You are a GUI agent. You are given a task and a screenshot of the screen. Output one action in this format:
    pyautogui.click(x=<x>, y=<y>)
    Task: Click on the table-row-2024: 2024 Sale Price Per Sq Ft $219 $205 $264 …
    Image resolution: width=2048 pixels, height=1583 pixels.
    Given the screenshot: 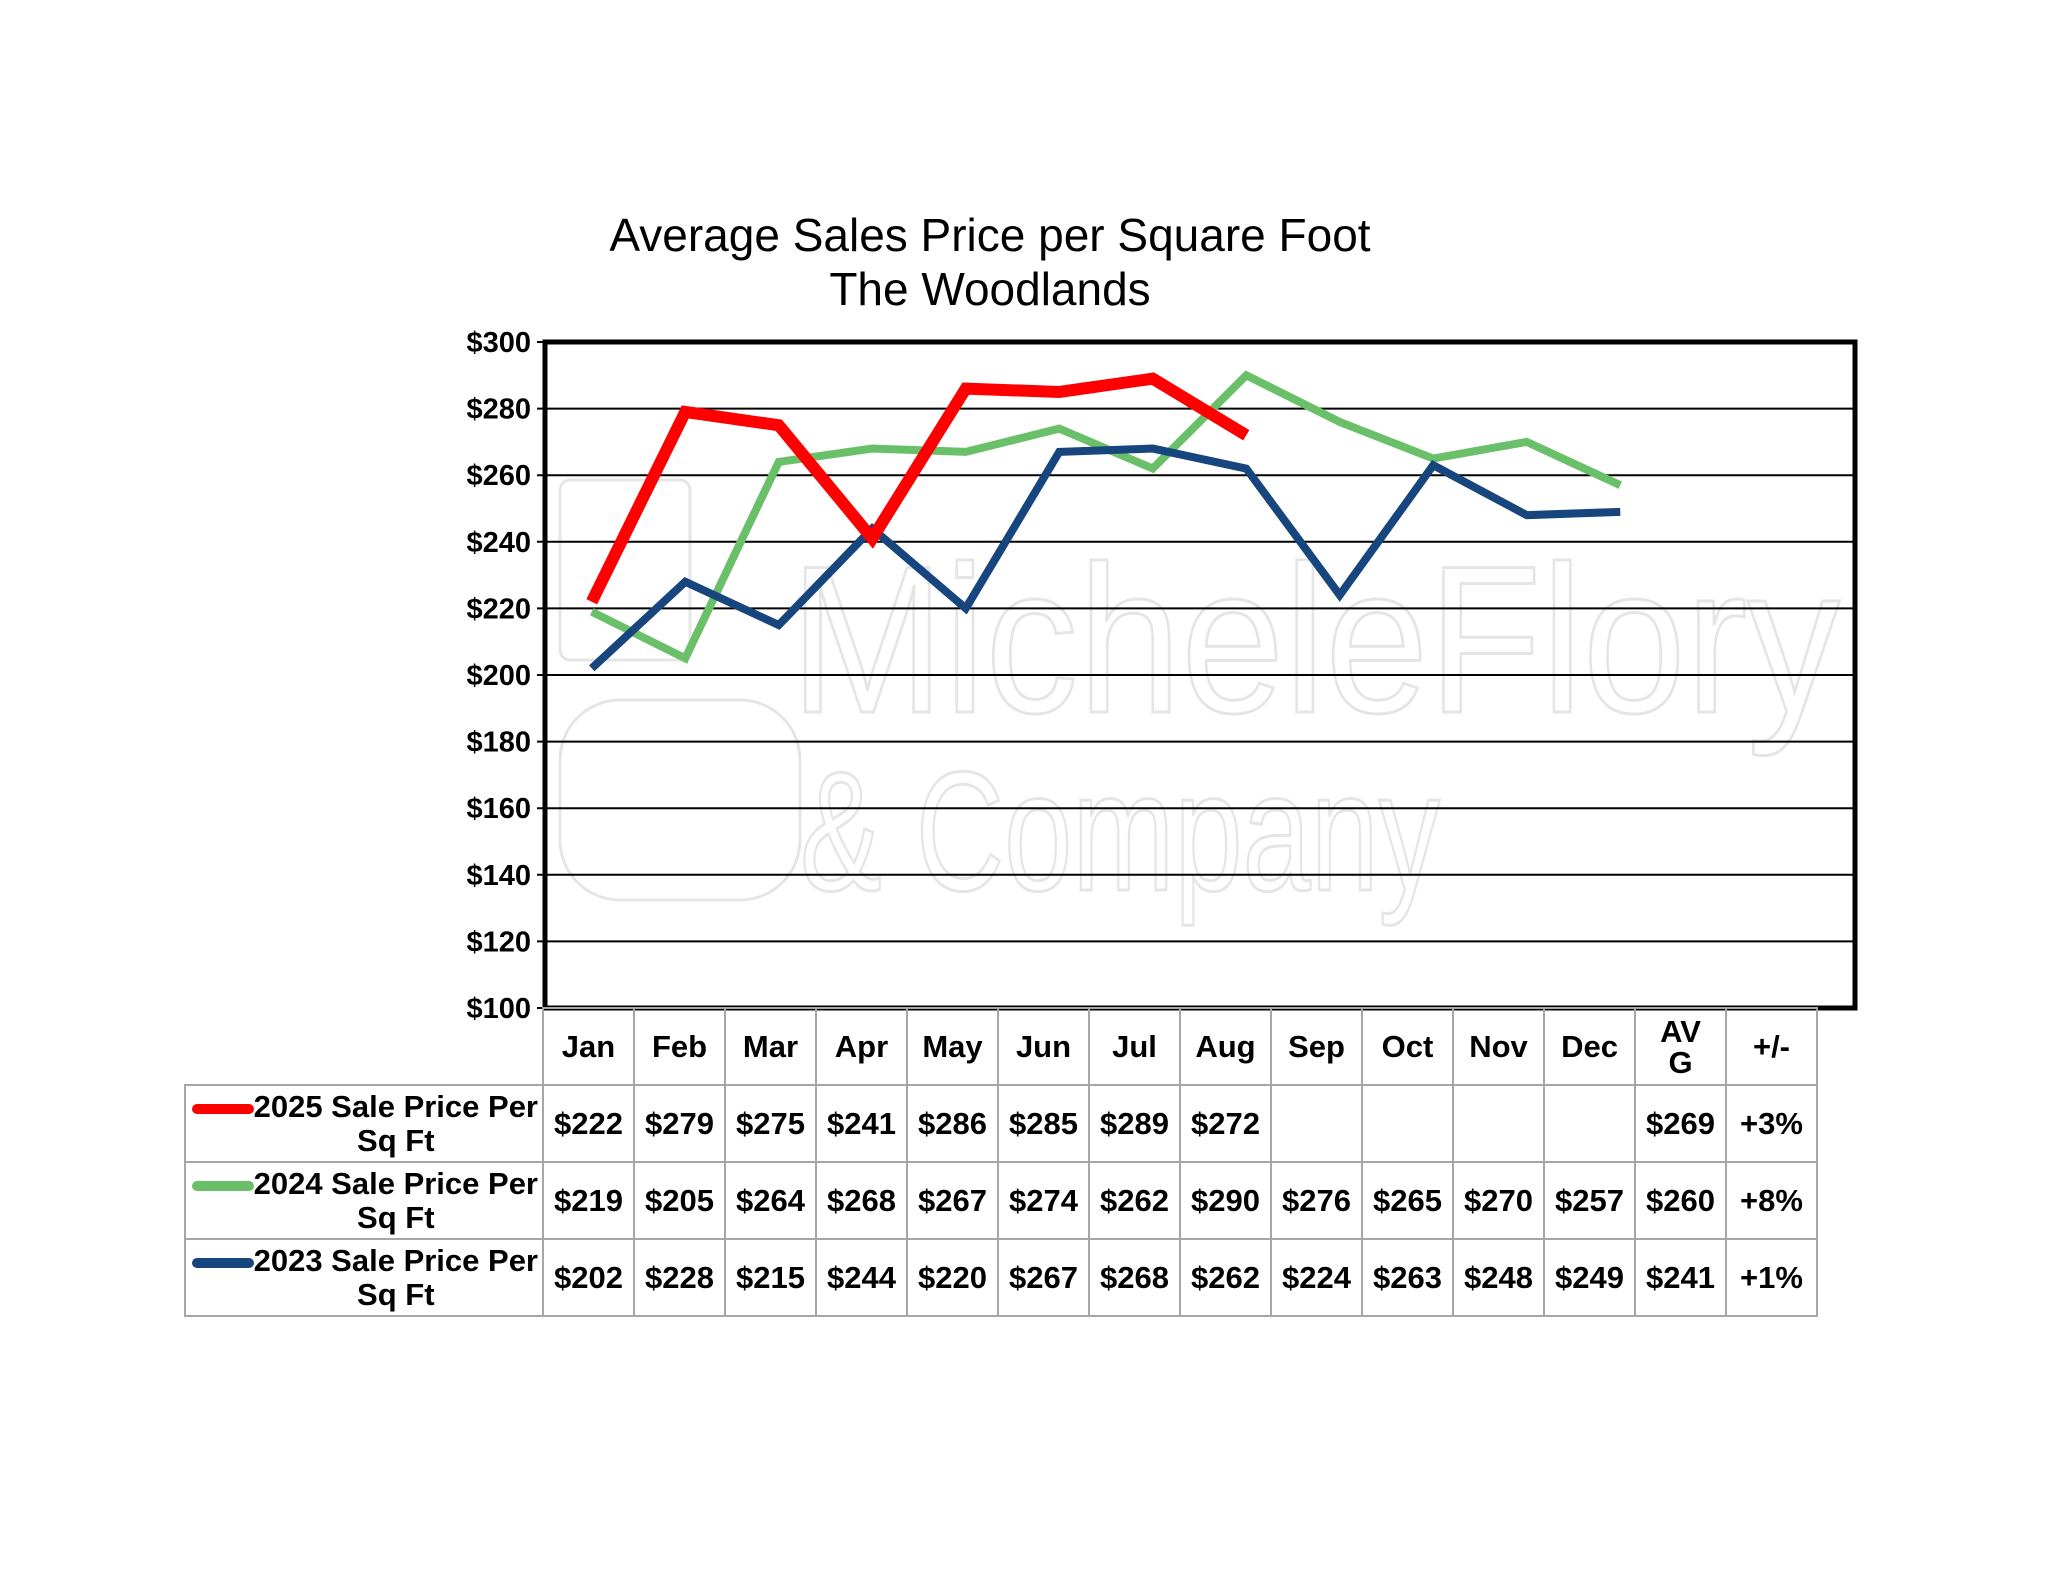 What is the action you would take?
    pyautogui.click(x=1001, y=1200)
    